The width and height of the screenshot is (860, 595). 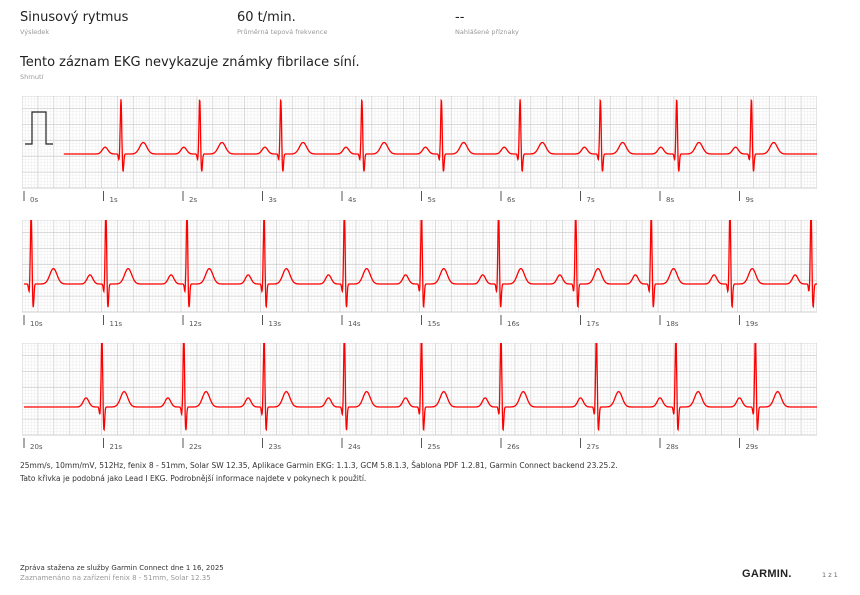 What do you see at coordinates (513, 324) in the screenshot?
I see `time-tick-label: 16s` at bounding box center [513, 324].